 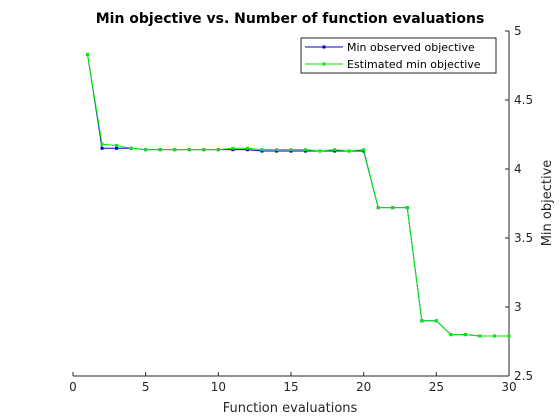 What do you see at coordinates (523, 238) in the screenshot?
I see `y-tick-label: 3.5` at bounding box center [523, 238].